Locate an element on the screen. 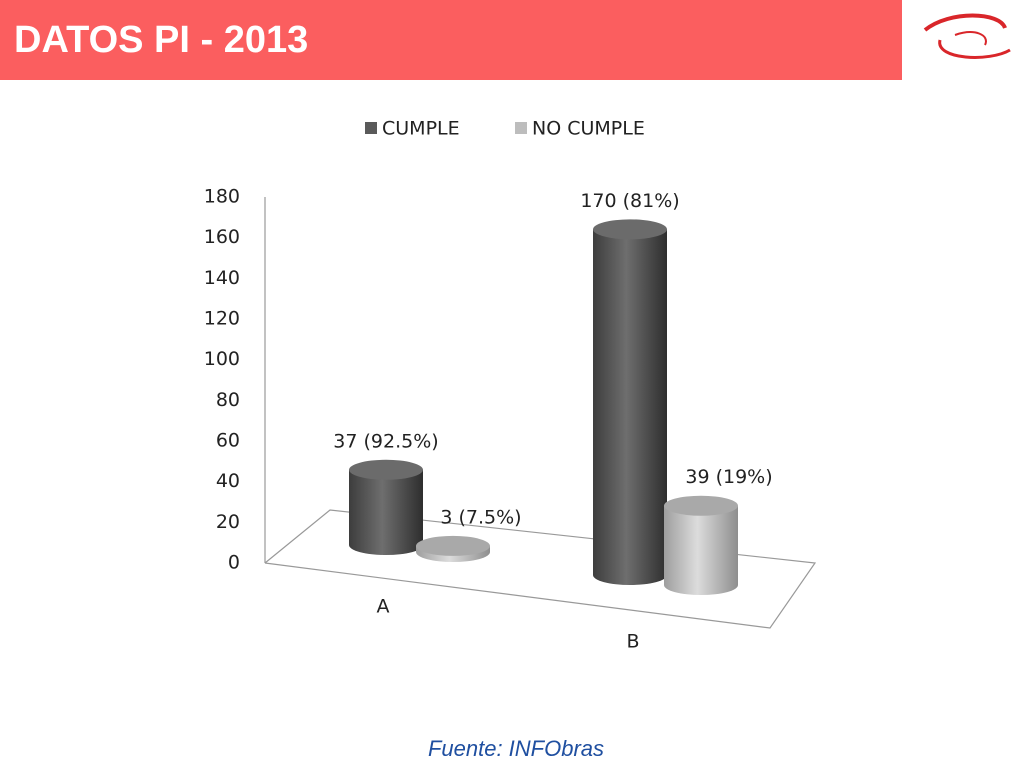 This screenshot has width=1024, height=768. logo is located at coordinates (967, 36).